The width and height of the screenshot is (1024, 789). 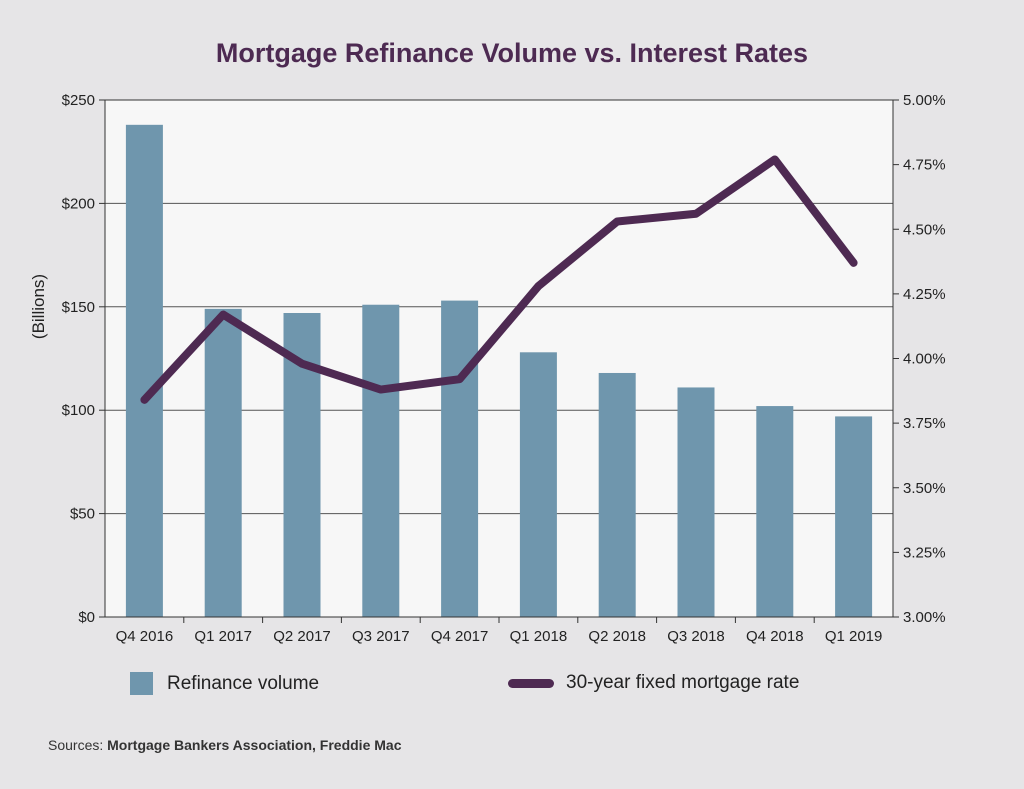 What do you see at coordinates (924, 552) in the screenshot?
I see `y2-tick-label: 3.25%` at bounding box center [924, 552].